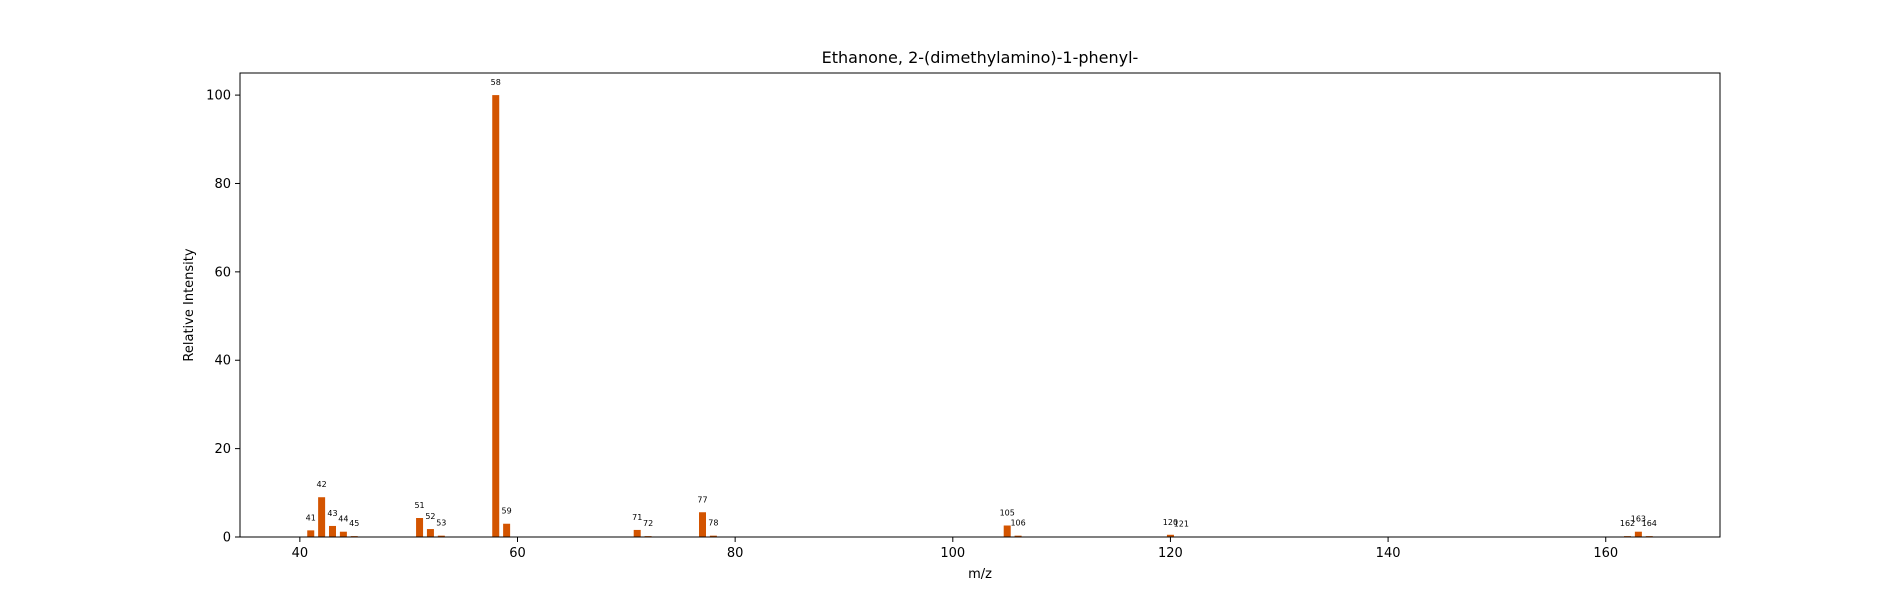  What do you see at coordinates (223, 317) in the screenshot?
I see `y-axis: 0 20 40 60 80 100` at bounding box center [223, 317].